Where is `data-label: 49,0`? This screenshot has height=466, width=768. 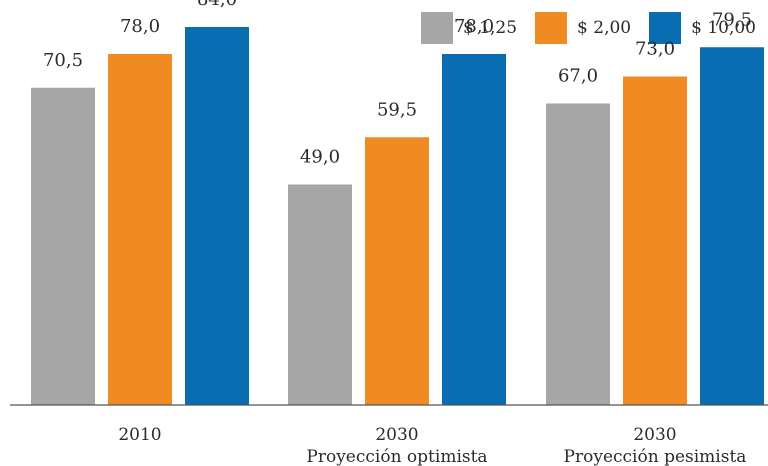
data-label: 49,0 is located at coordinates (320, 157).